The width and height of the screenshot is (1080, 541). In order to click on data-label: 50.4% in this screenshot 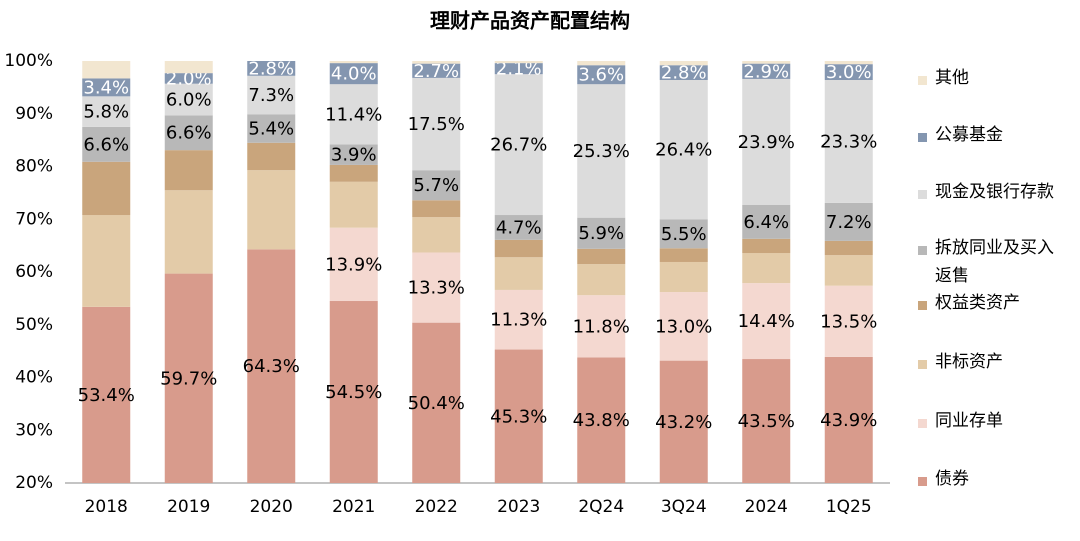, I will do `click(436, 403)`.